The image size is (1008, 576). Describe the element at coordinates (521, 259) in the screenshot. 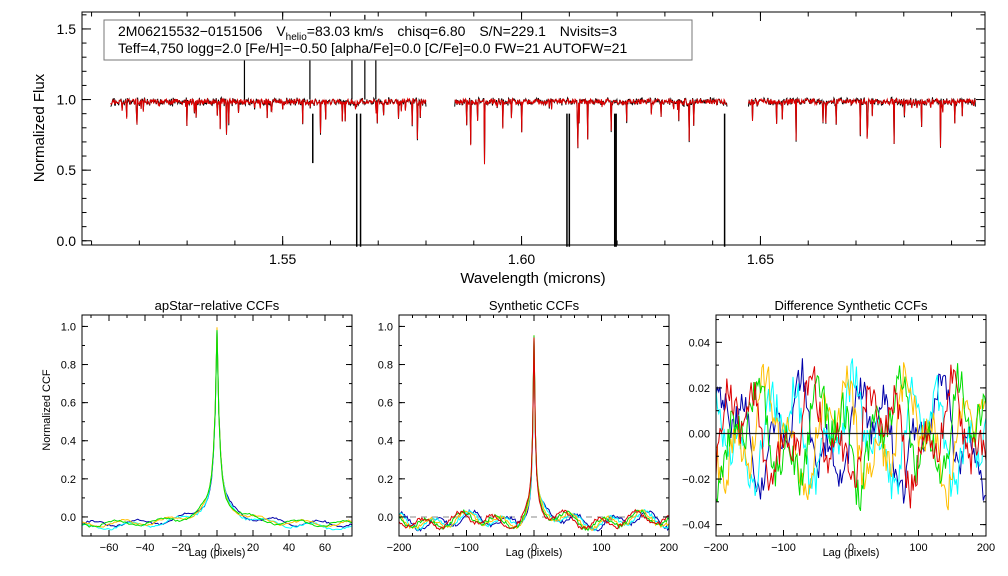

I see `xtick-label: 1.60` at that location.